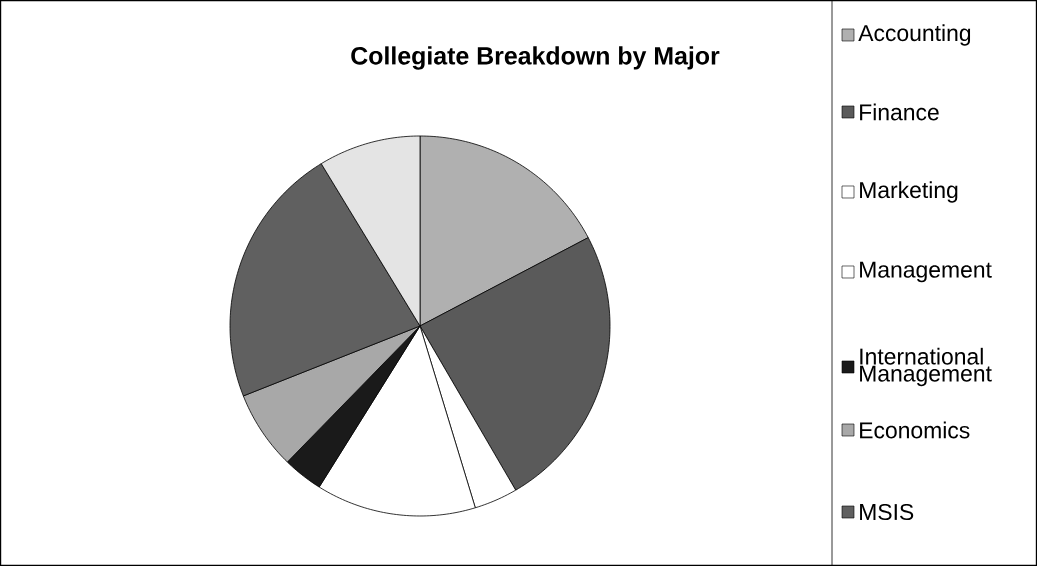 Image resolution: width=1037 pixels, height=566 pixels. I want to click on legend-label: Accounting, so click(914, 35).